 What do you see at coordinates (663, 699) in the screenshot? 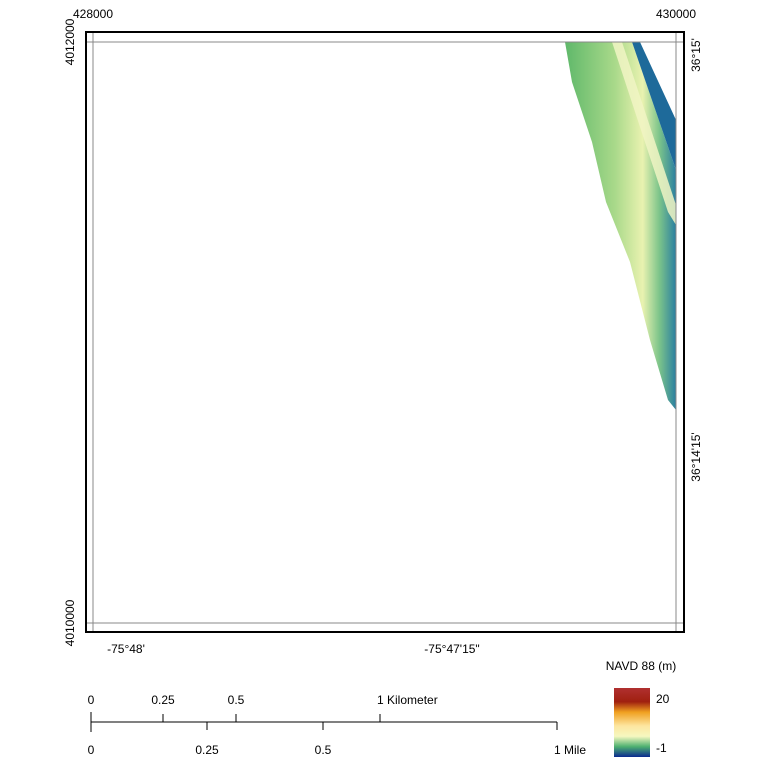
I see `legend-max: 20` at bounding box center [663, 699].